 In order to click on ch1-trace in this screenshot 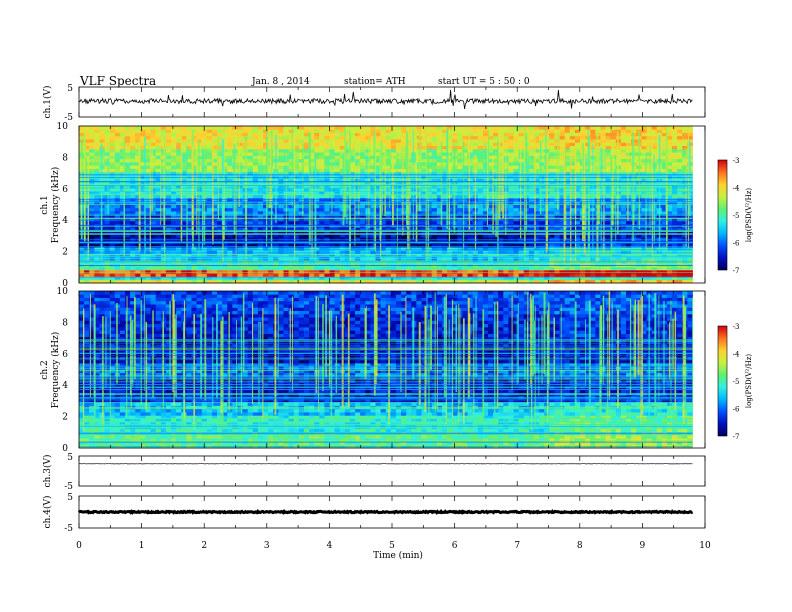, I will do `click(385, 99)`.